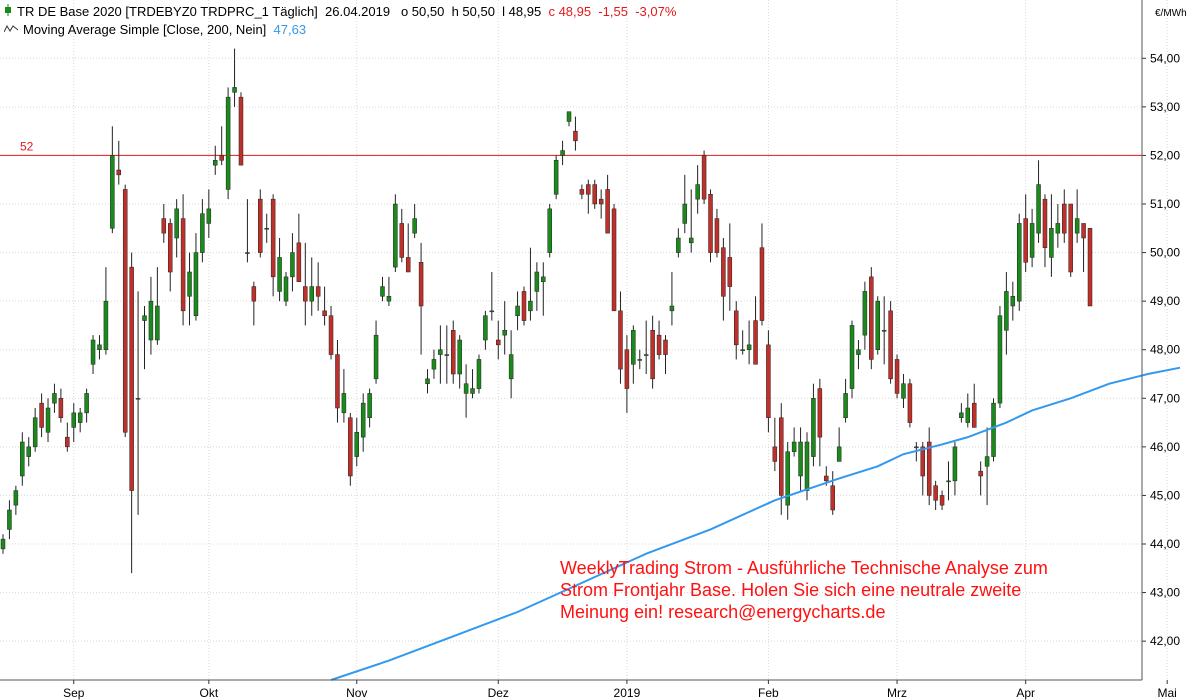 This screenshot has width=1200, height=700. I want to click on y-tick-label: 45,00, so click(1165, 495).